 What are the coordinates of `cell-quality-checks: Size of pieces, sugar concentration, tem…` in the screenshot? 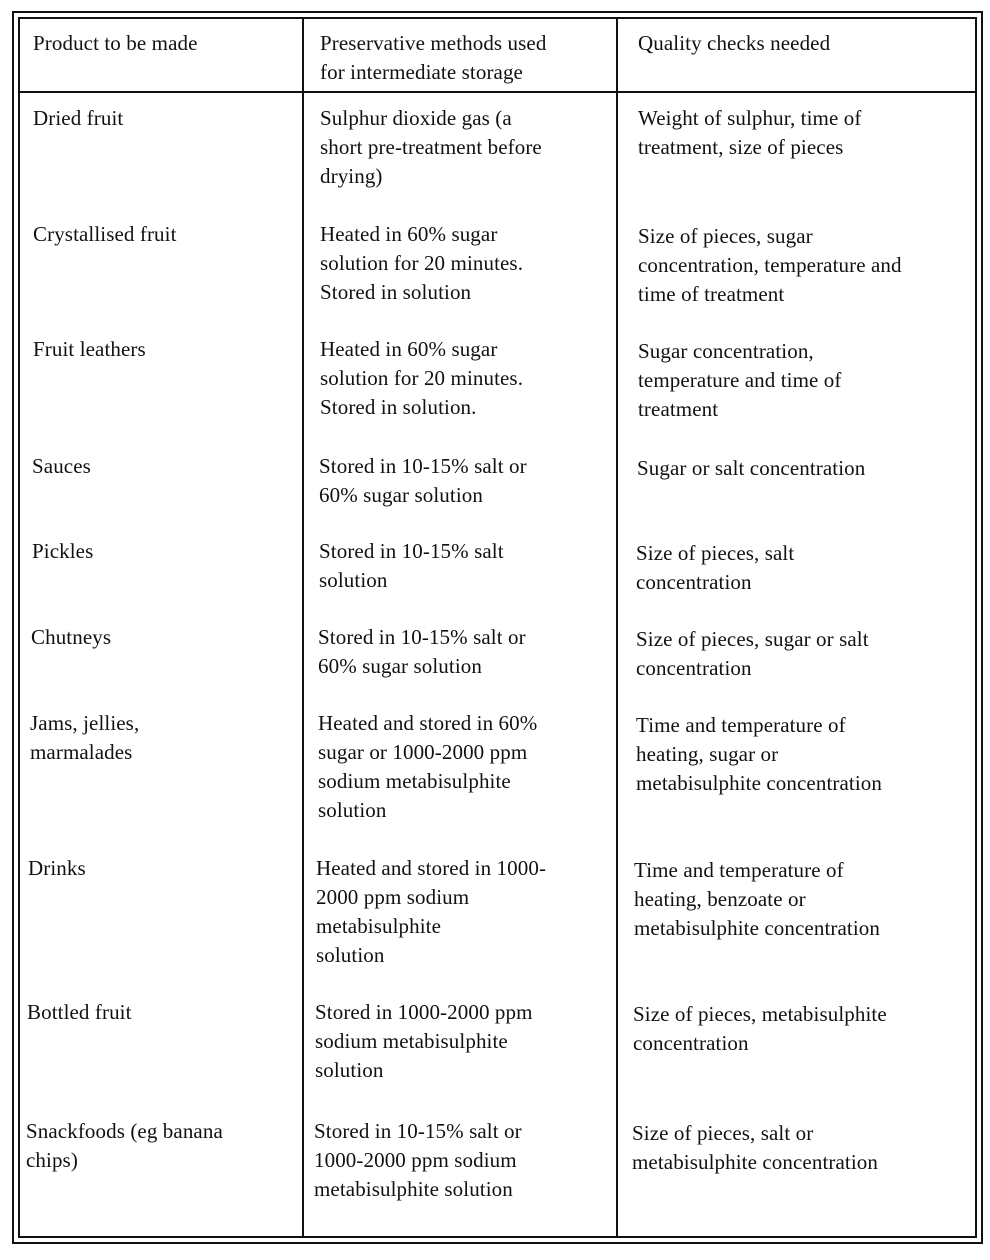 It's located at (770, 265).